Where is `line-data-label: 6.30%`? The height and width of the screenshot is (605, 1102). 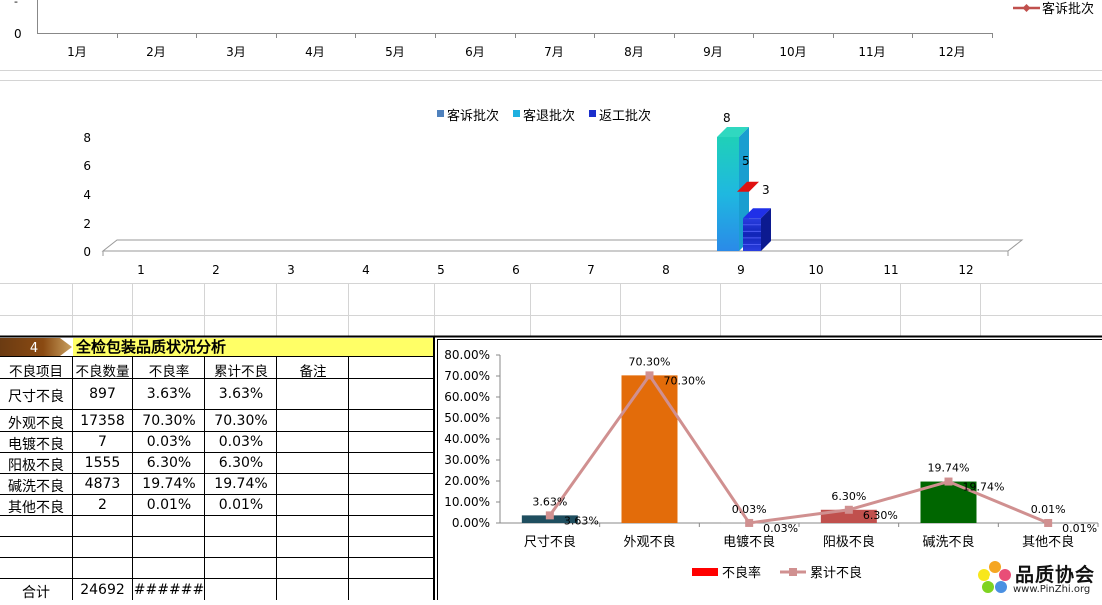
line-data-label: 6.30% is located at coordinates (880, 515).